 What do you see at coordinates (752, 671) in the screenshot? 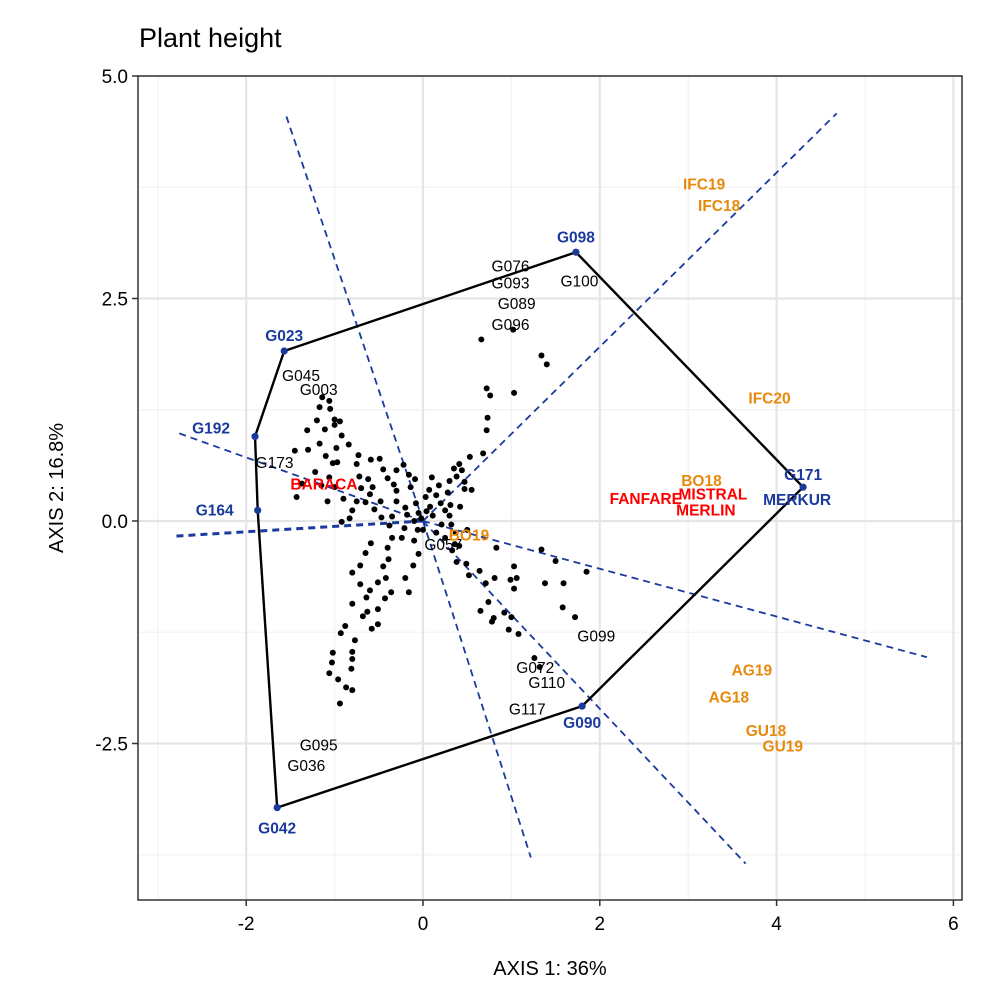
I see `environment-label: AG19` at bounding box center [752, 671].